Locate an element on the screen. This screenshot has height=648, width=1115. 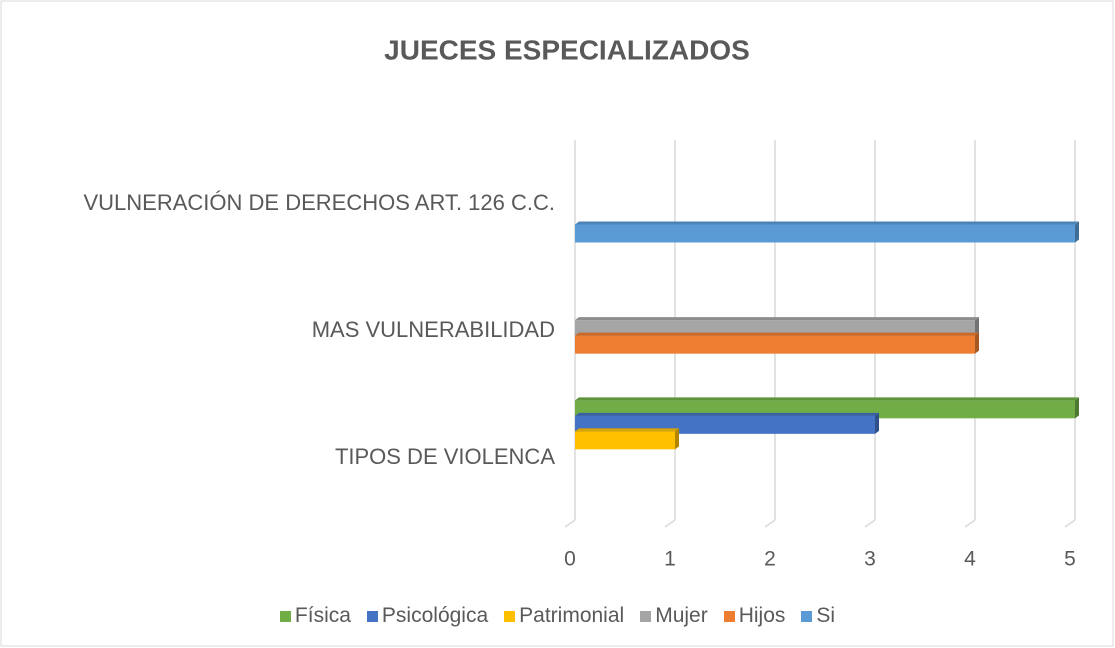
x-tick-label: 5 is located at coordinates (1070, 559).